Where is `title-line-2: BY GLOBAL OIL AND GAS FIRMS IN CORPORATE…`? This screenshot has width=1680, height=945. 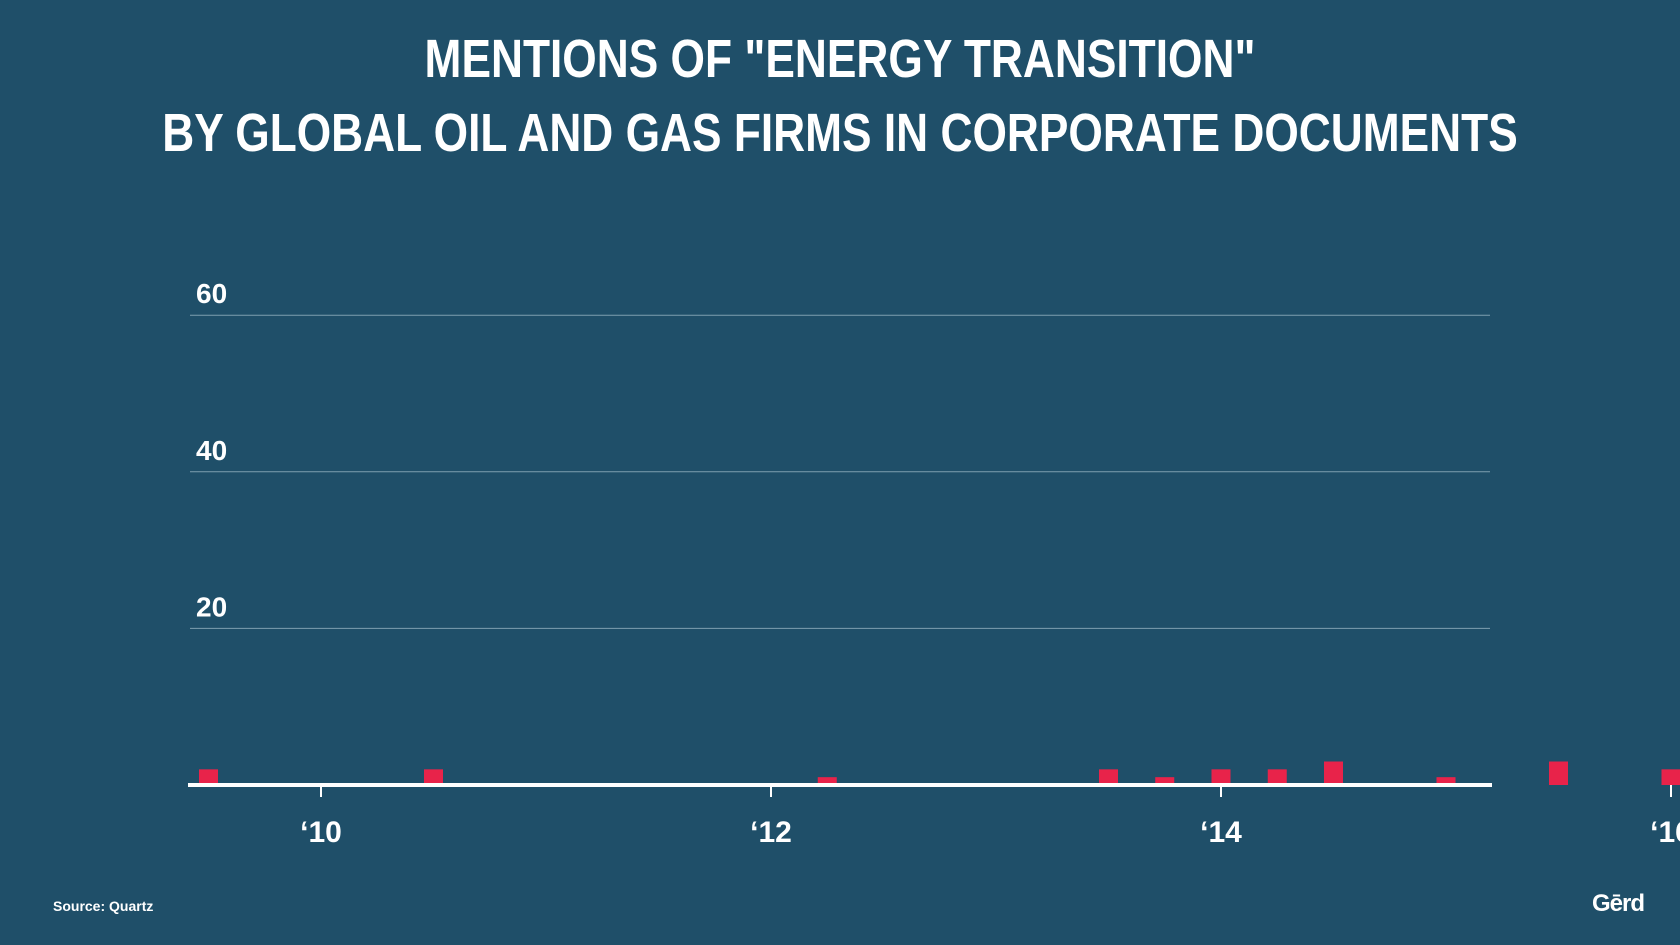
title-line-2: BY GLOBAL OIL AND GAS FIRMS IN CORPORATE… is located at coordinates (840, 133).